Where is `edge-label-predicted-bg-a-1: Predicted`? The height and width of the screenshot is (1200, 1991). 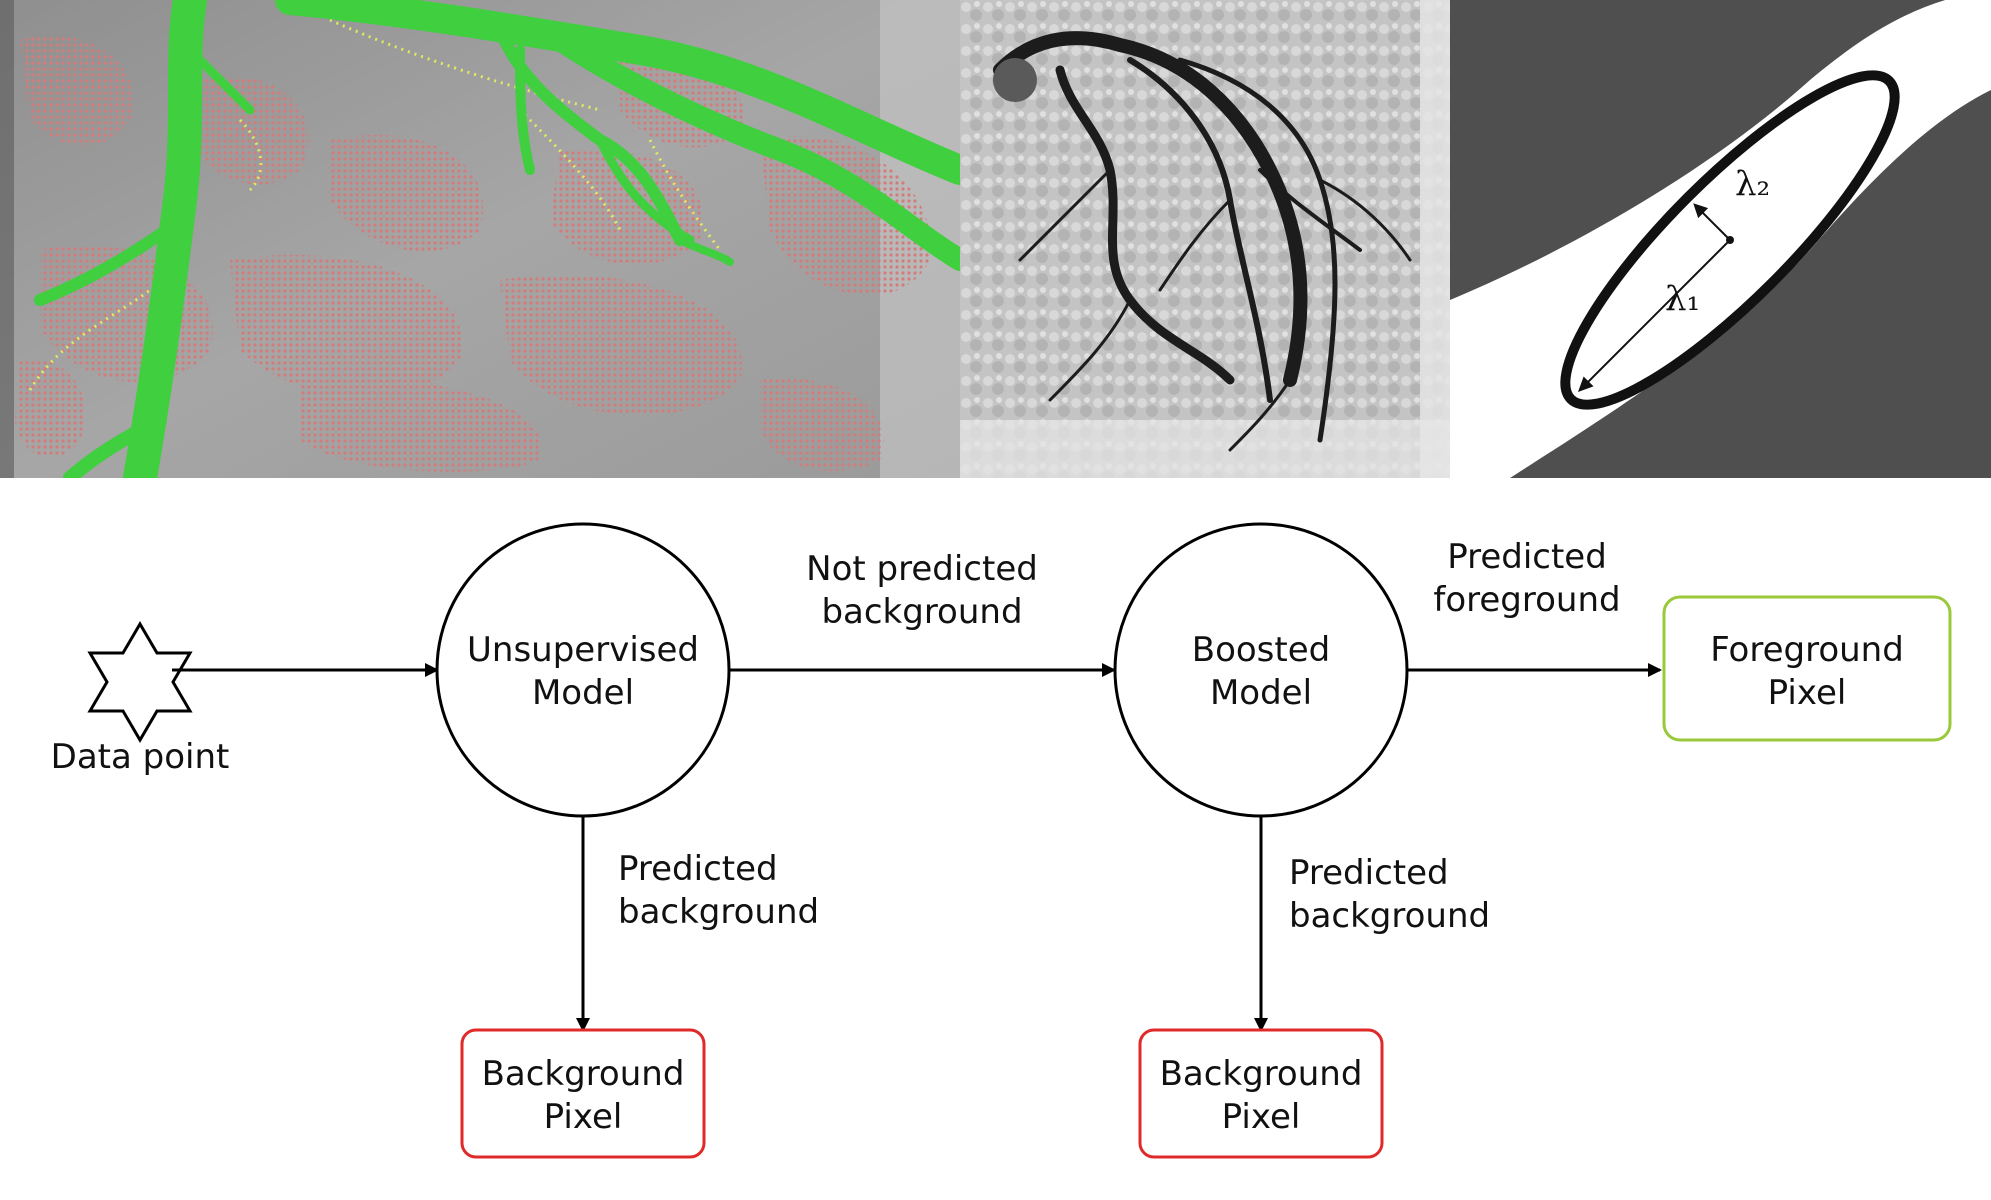 edge-label-predicted-bg-a-1: Predicted is located at coordinates (698, 869).